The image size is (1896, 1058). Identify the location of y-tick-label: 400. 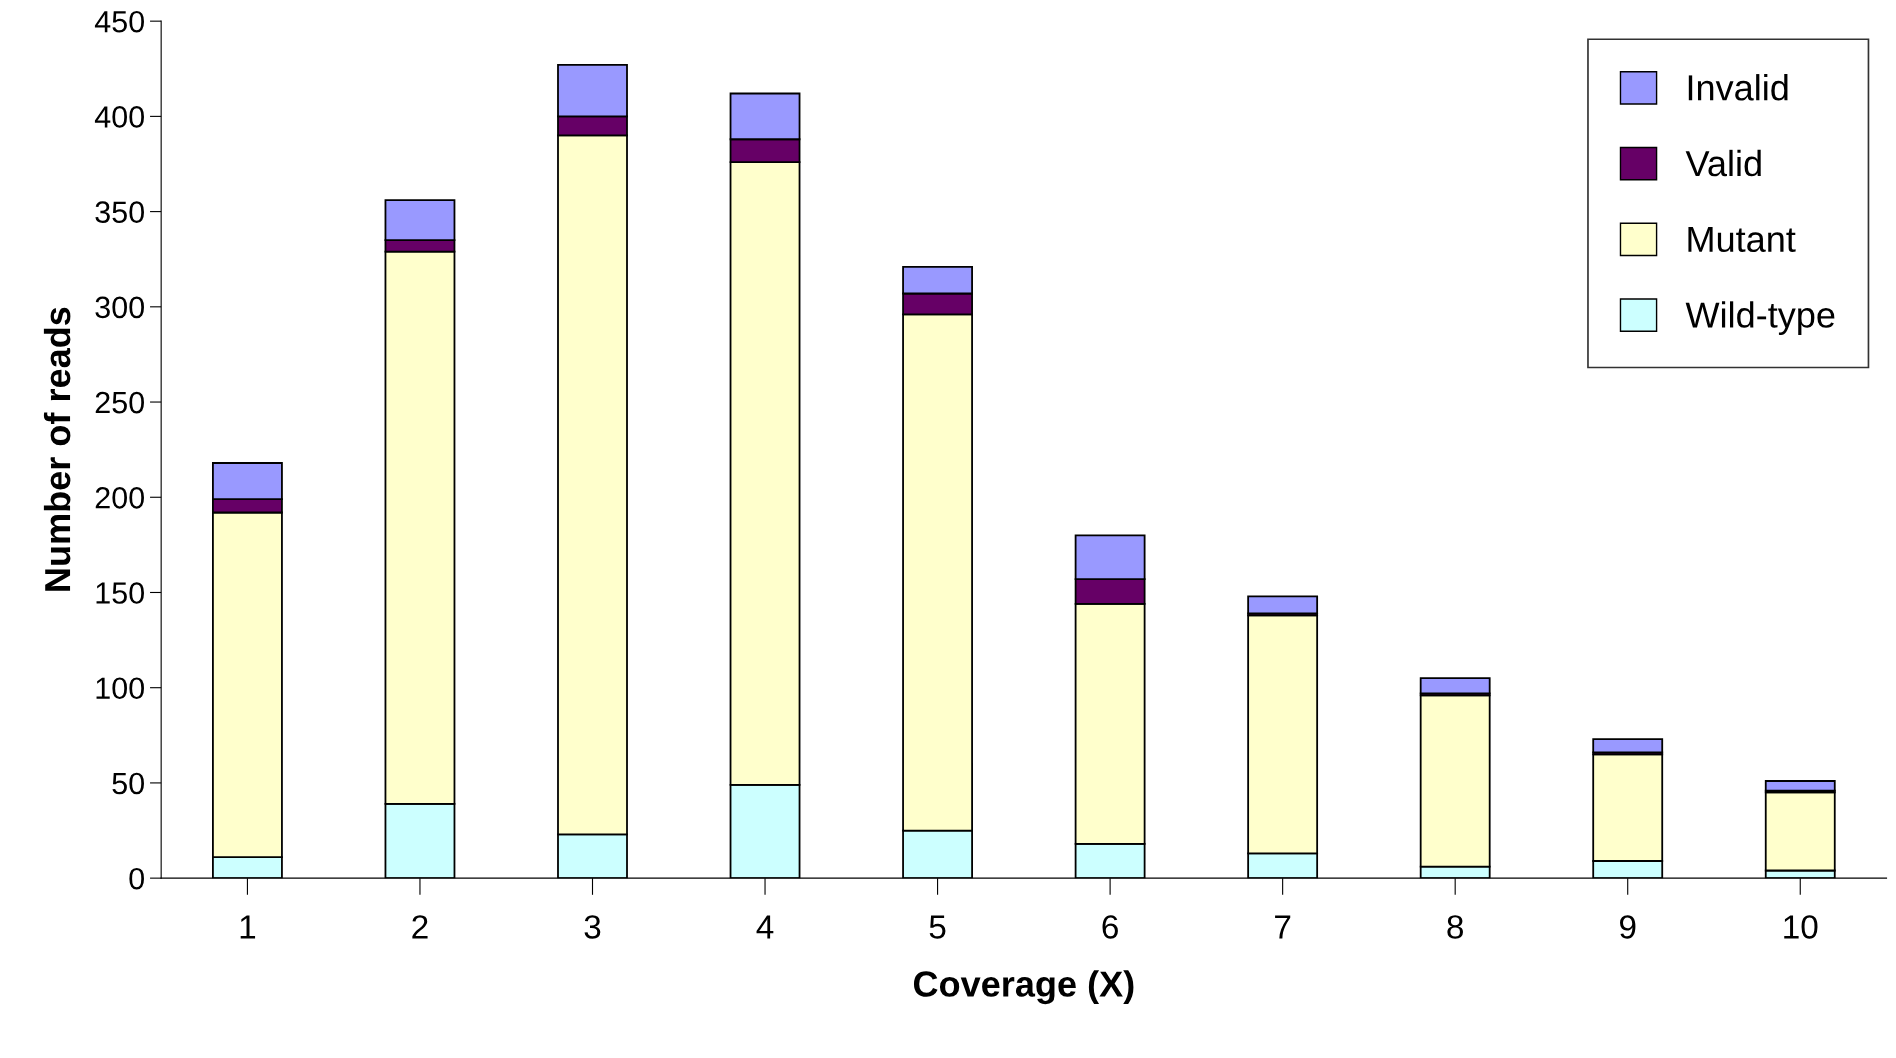
(119, 117).